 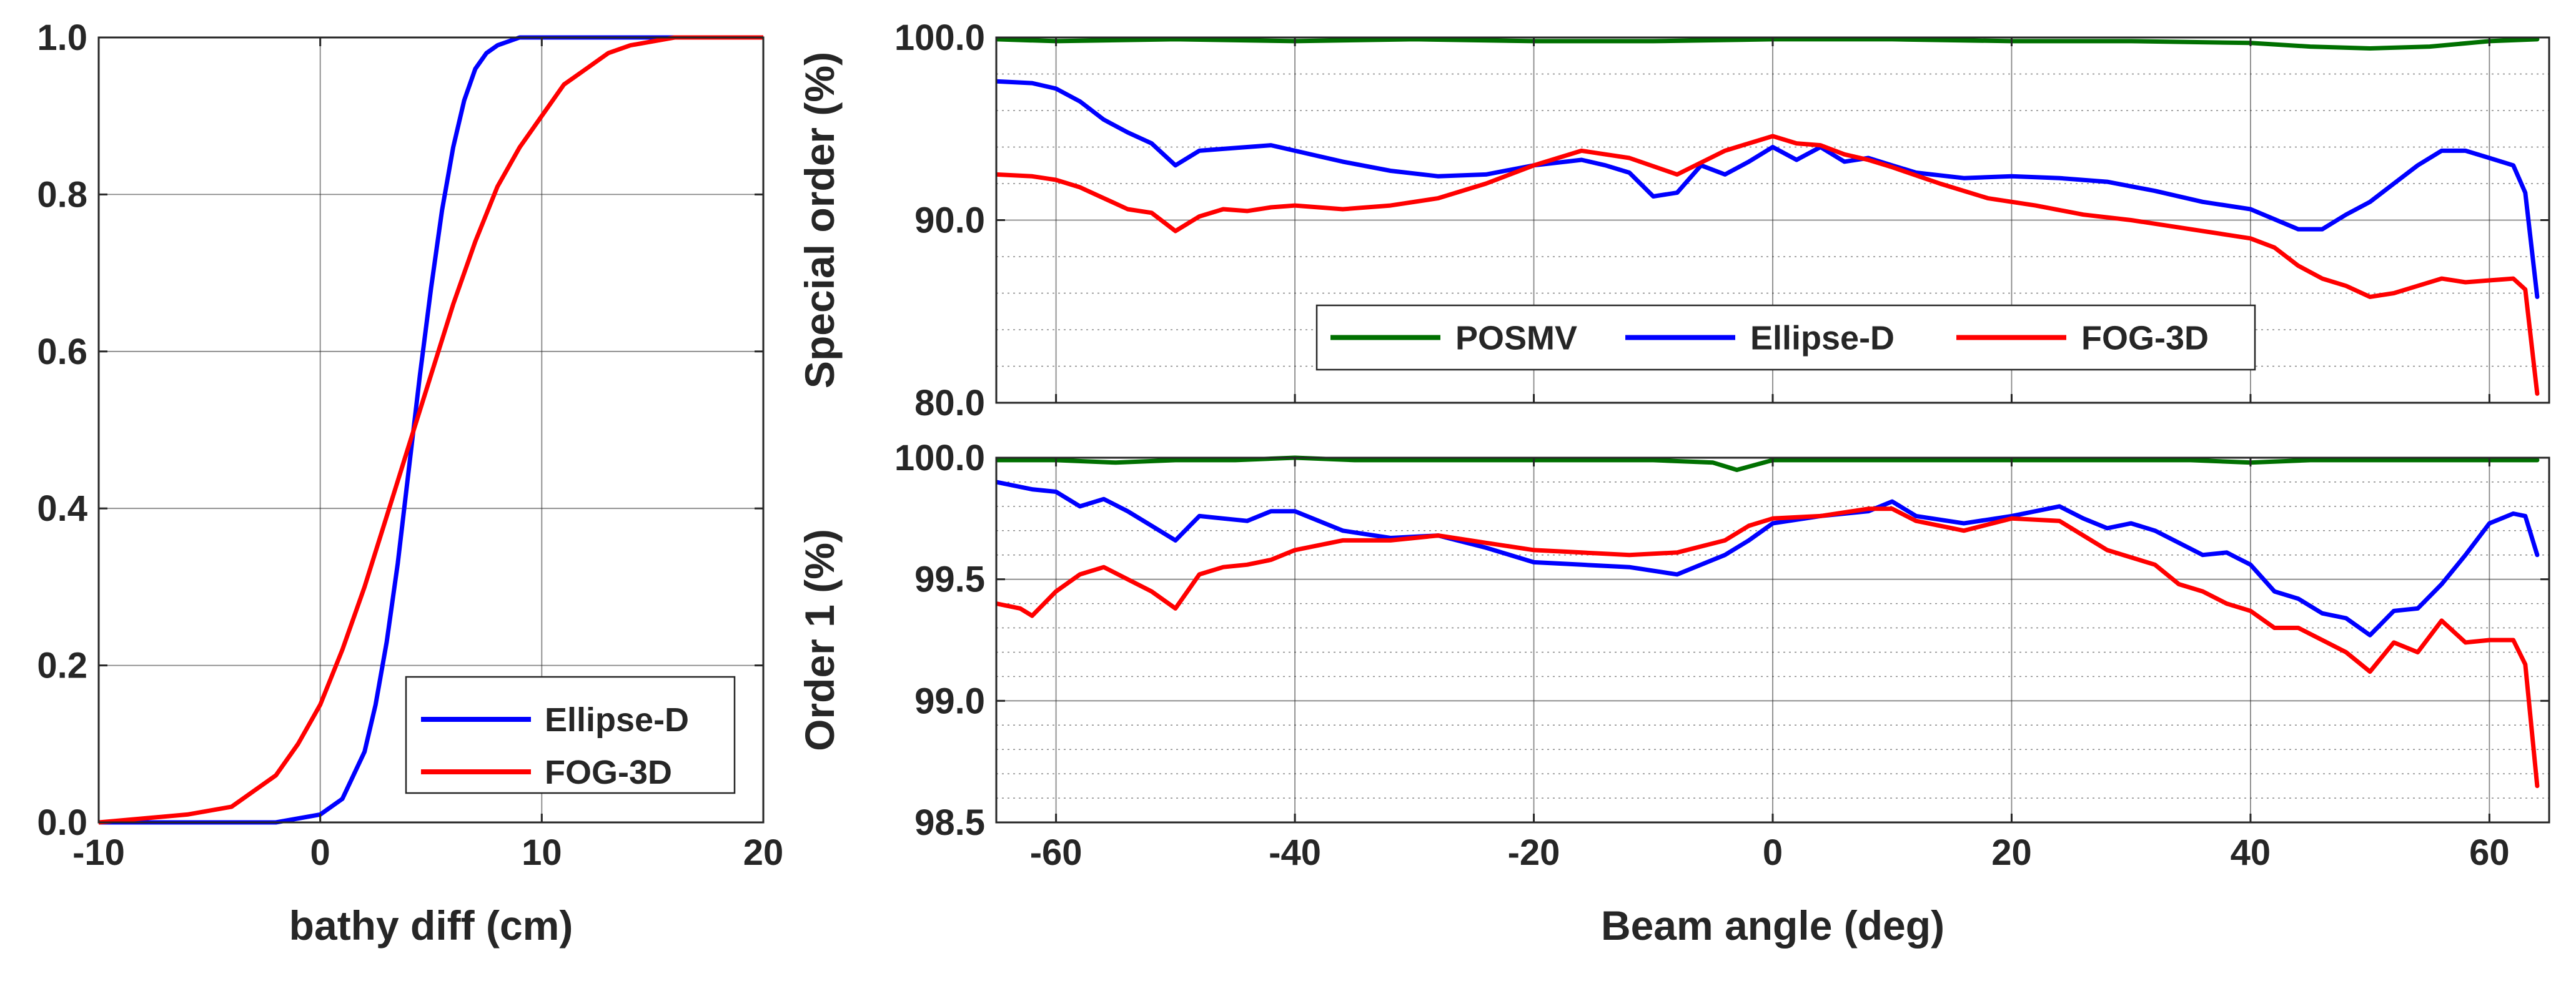 What do you see at coordinates (1516, 339) in the screenshot?
I see `special-legend-label: POSMV` at bounding box center [1516, 339].